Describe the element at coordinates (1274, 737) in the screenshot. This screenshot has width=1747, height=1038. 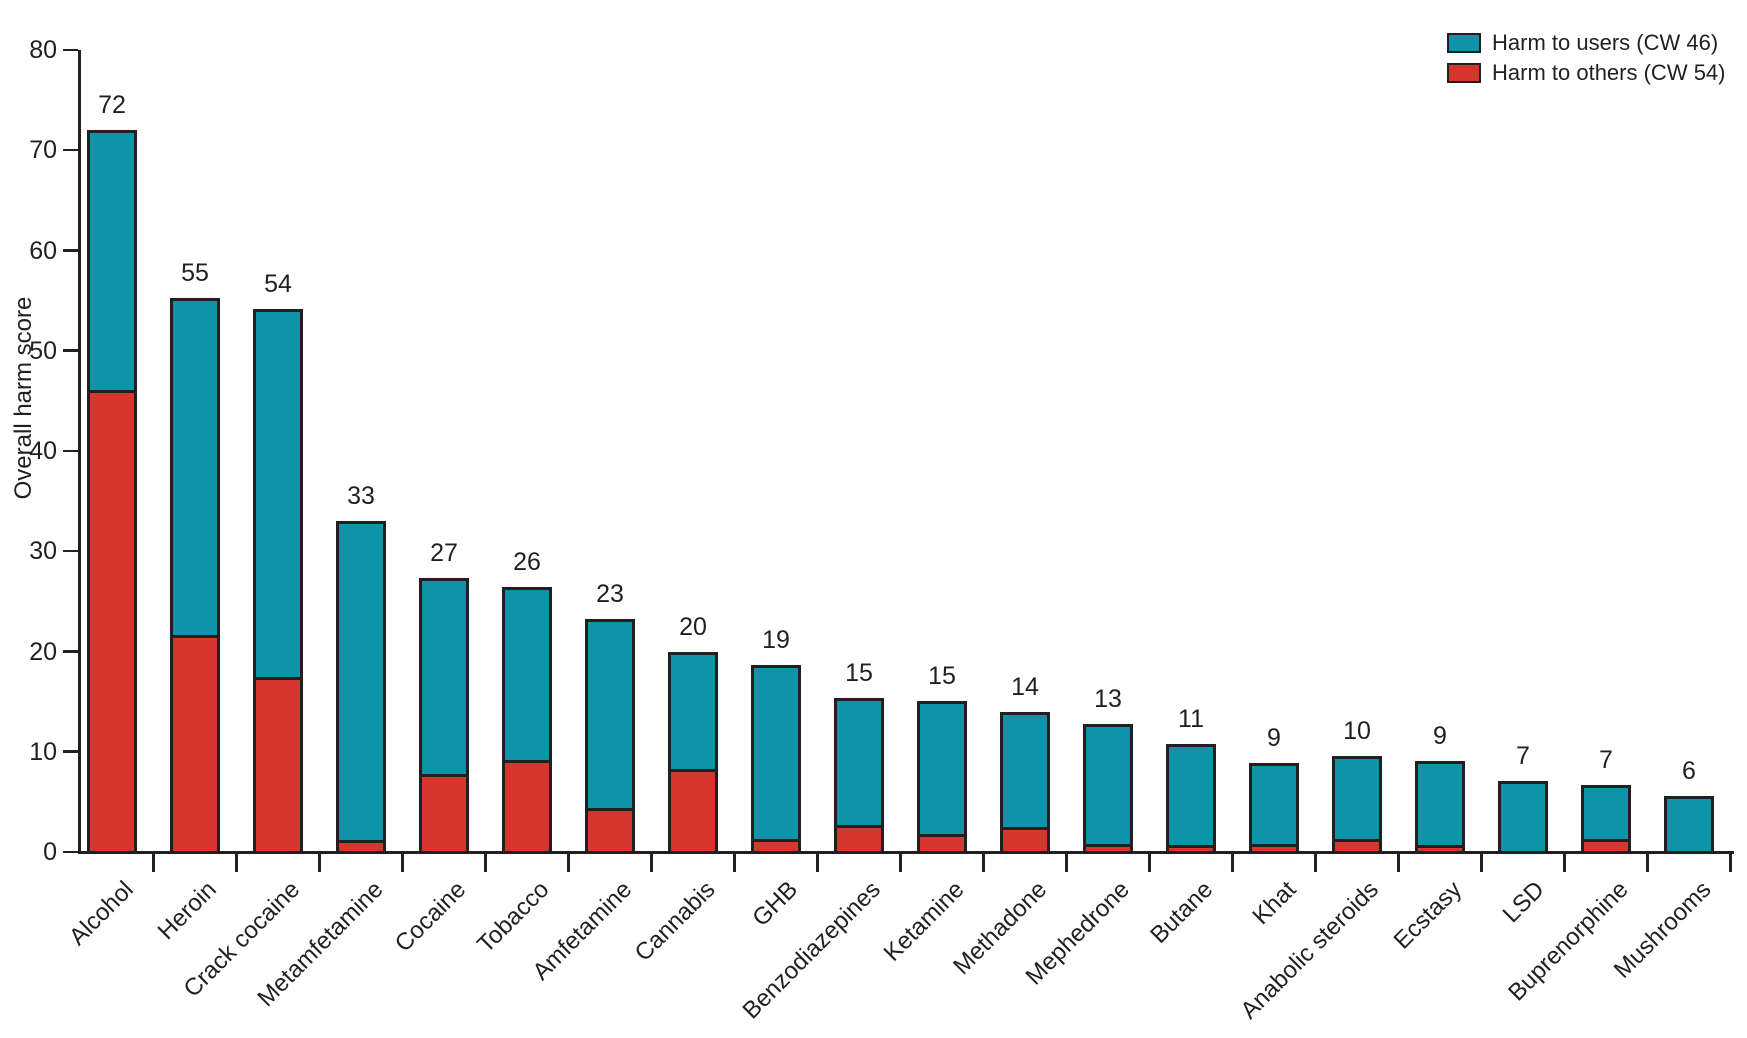
I see `bar-value-label: 9` at that location.